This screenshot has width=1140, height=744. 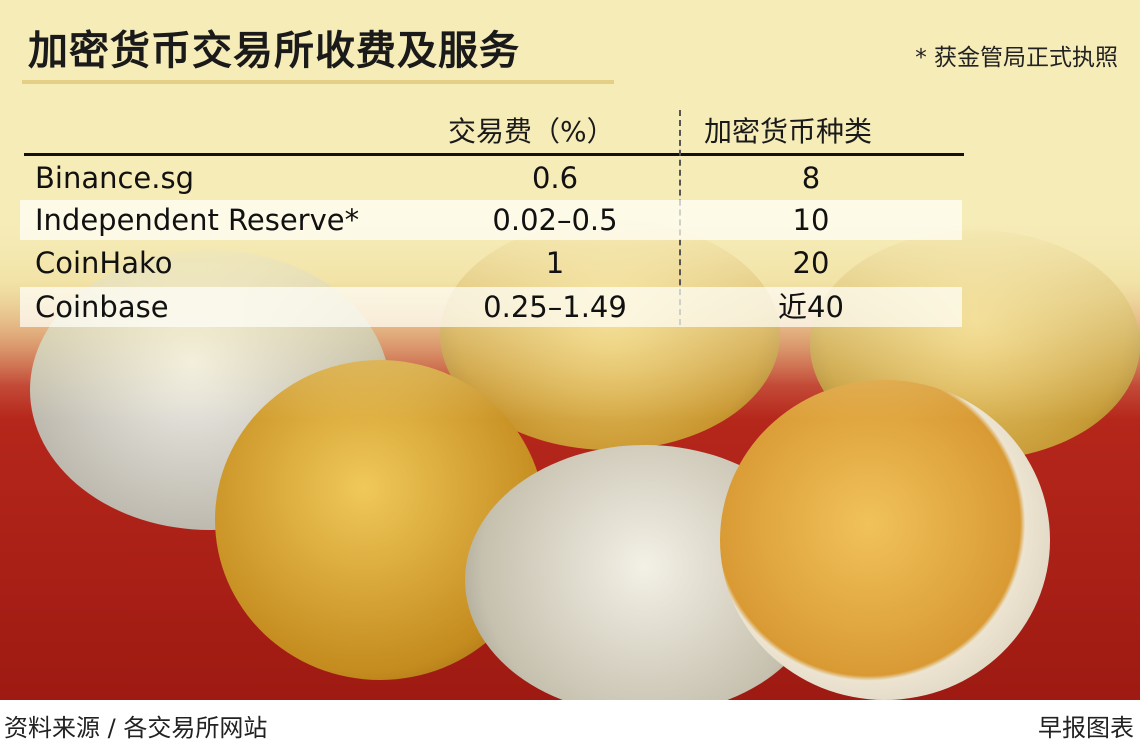 I want to click on table-cell-count: 20, so click(x=811, y=263).